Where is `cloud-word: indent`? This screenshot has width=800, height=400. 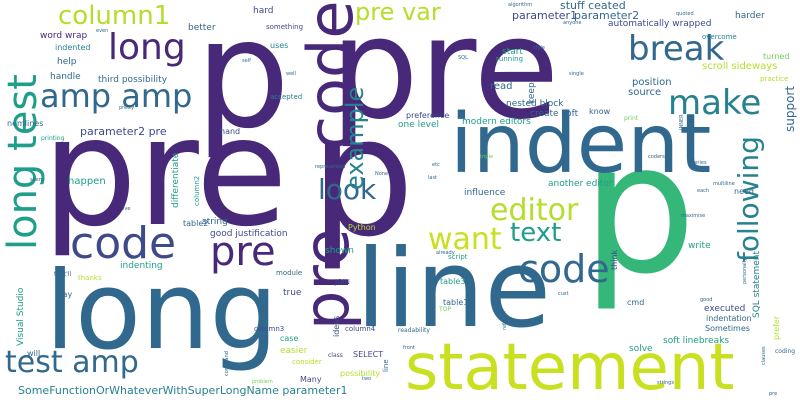
cloud-word: indent is located at coordinates (581, 144).